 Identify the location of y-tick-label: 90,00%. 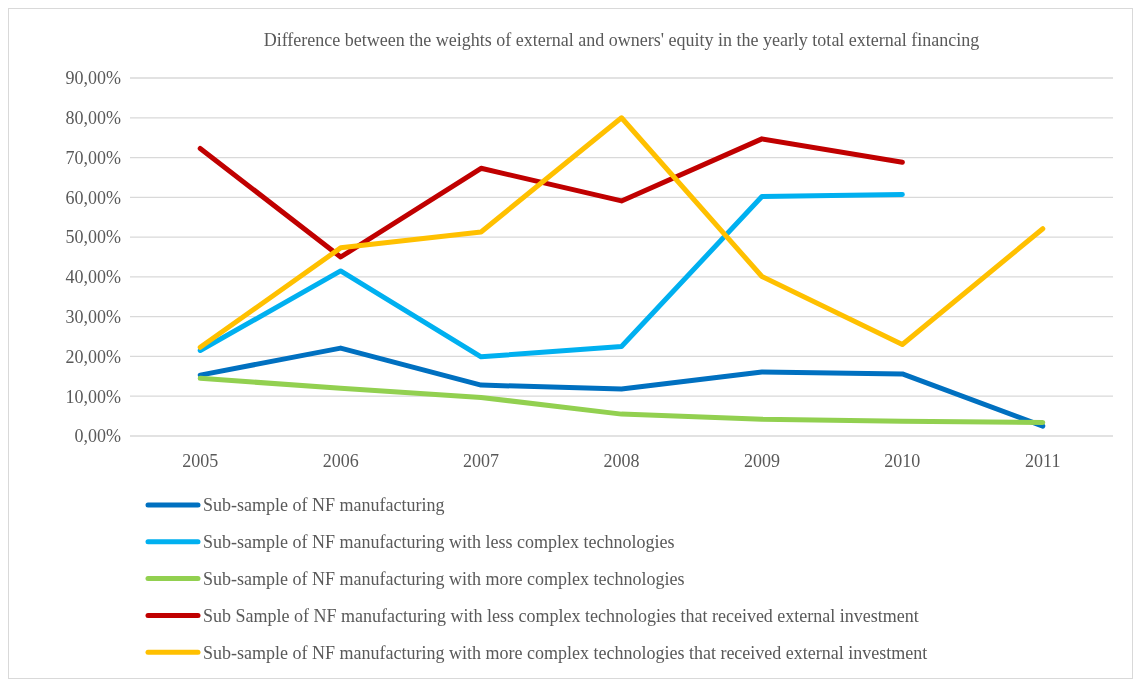
(93, 78).